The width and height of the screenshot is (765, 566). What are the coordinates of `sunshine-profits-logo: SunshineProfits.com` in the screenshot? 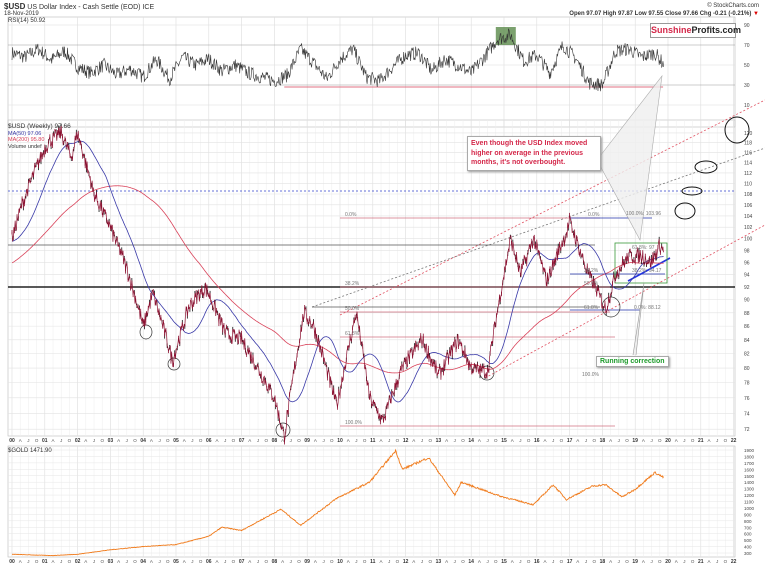 It's located at (695, 30).